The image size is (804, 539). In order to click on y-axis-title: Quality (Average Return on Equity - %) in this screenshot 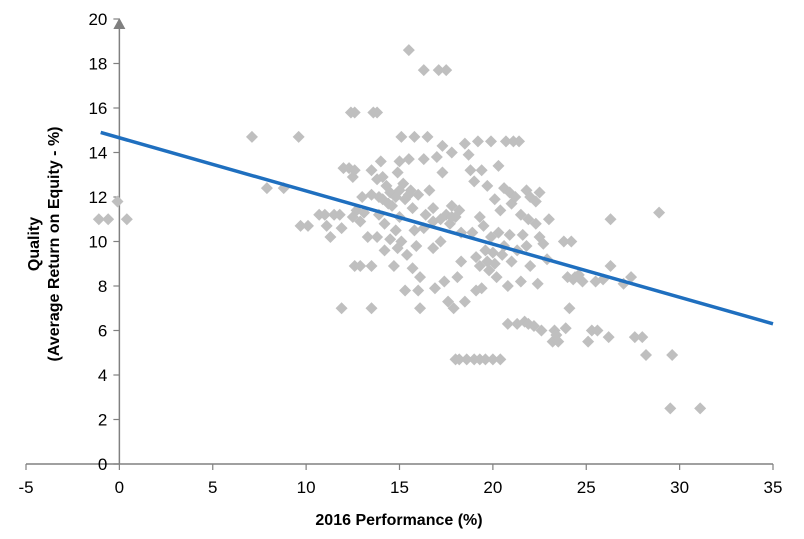, I will do `click(44, 244)`.